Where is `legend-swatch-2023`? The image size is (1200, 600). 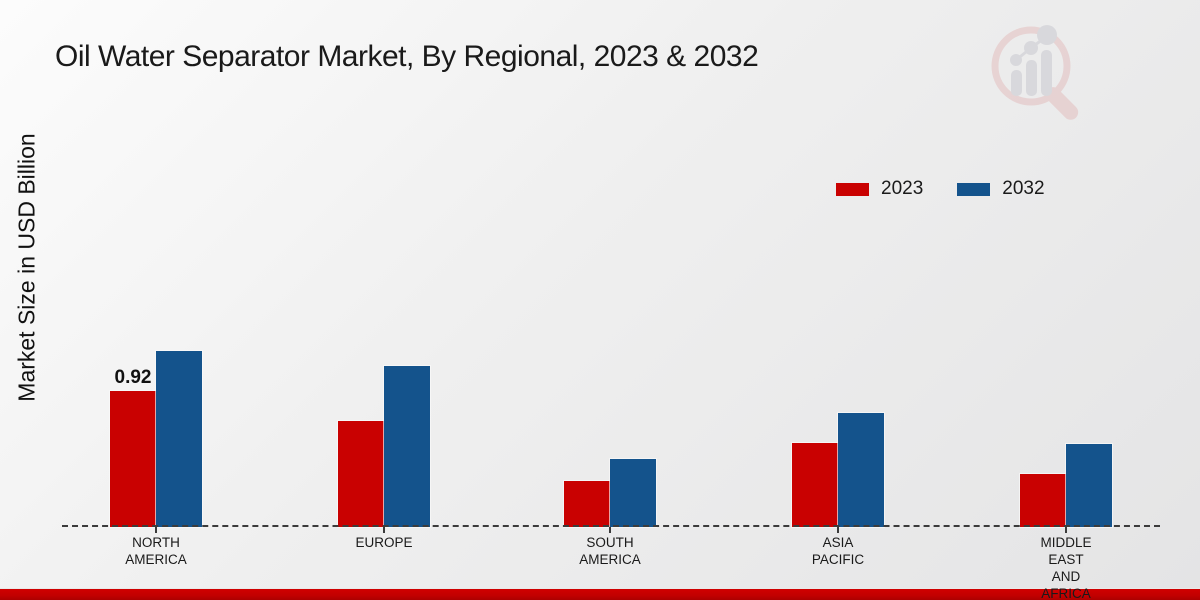
legend-swatch-2023 is located at coordinates (852, 189).